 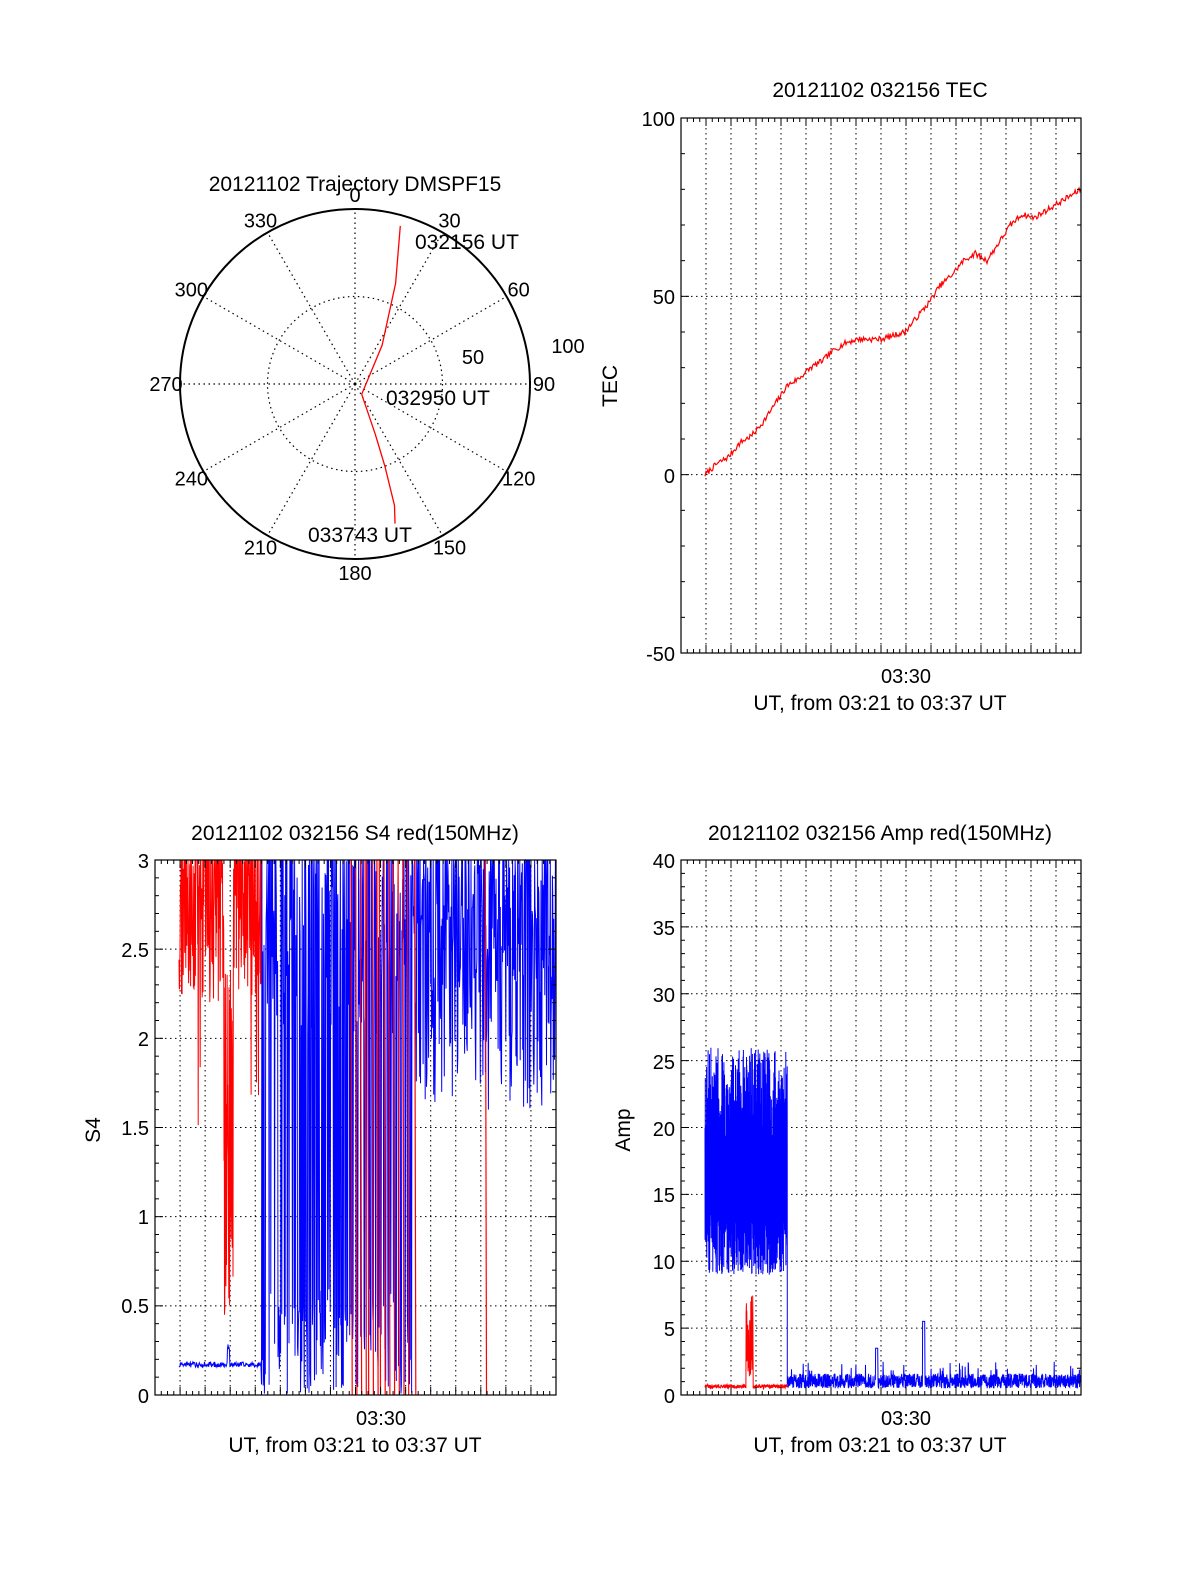 What do you see at coordinates (93, 1130) in the screenshot?
I see `s4-ylabel: S4` at bounding box center [93, 1130].